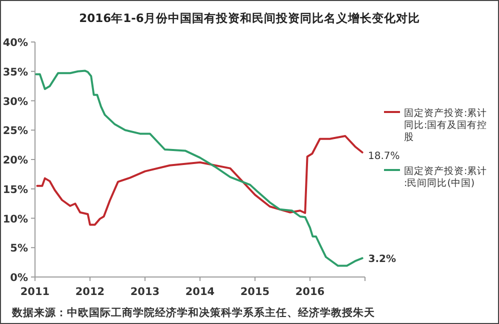  What do you see at coordinates (249, 18) in the screenshot?
I see `chart-title: 2016年1-6月份中国国有投资和民间投资同比名义增长变化对比` at bounding box center [249, 18].